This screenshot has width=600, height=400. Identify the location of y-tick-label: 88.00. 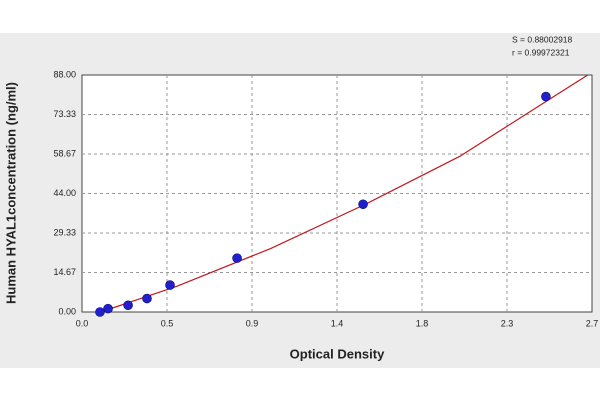
(64, 74).